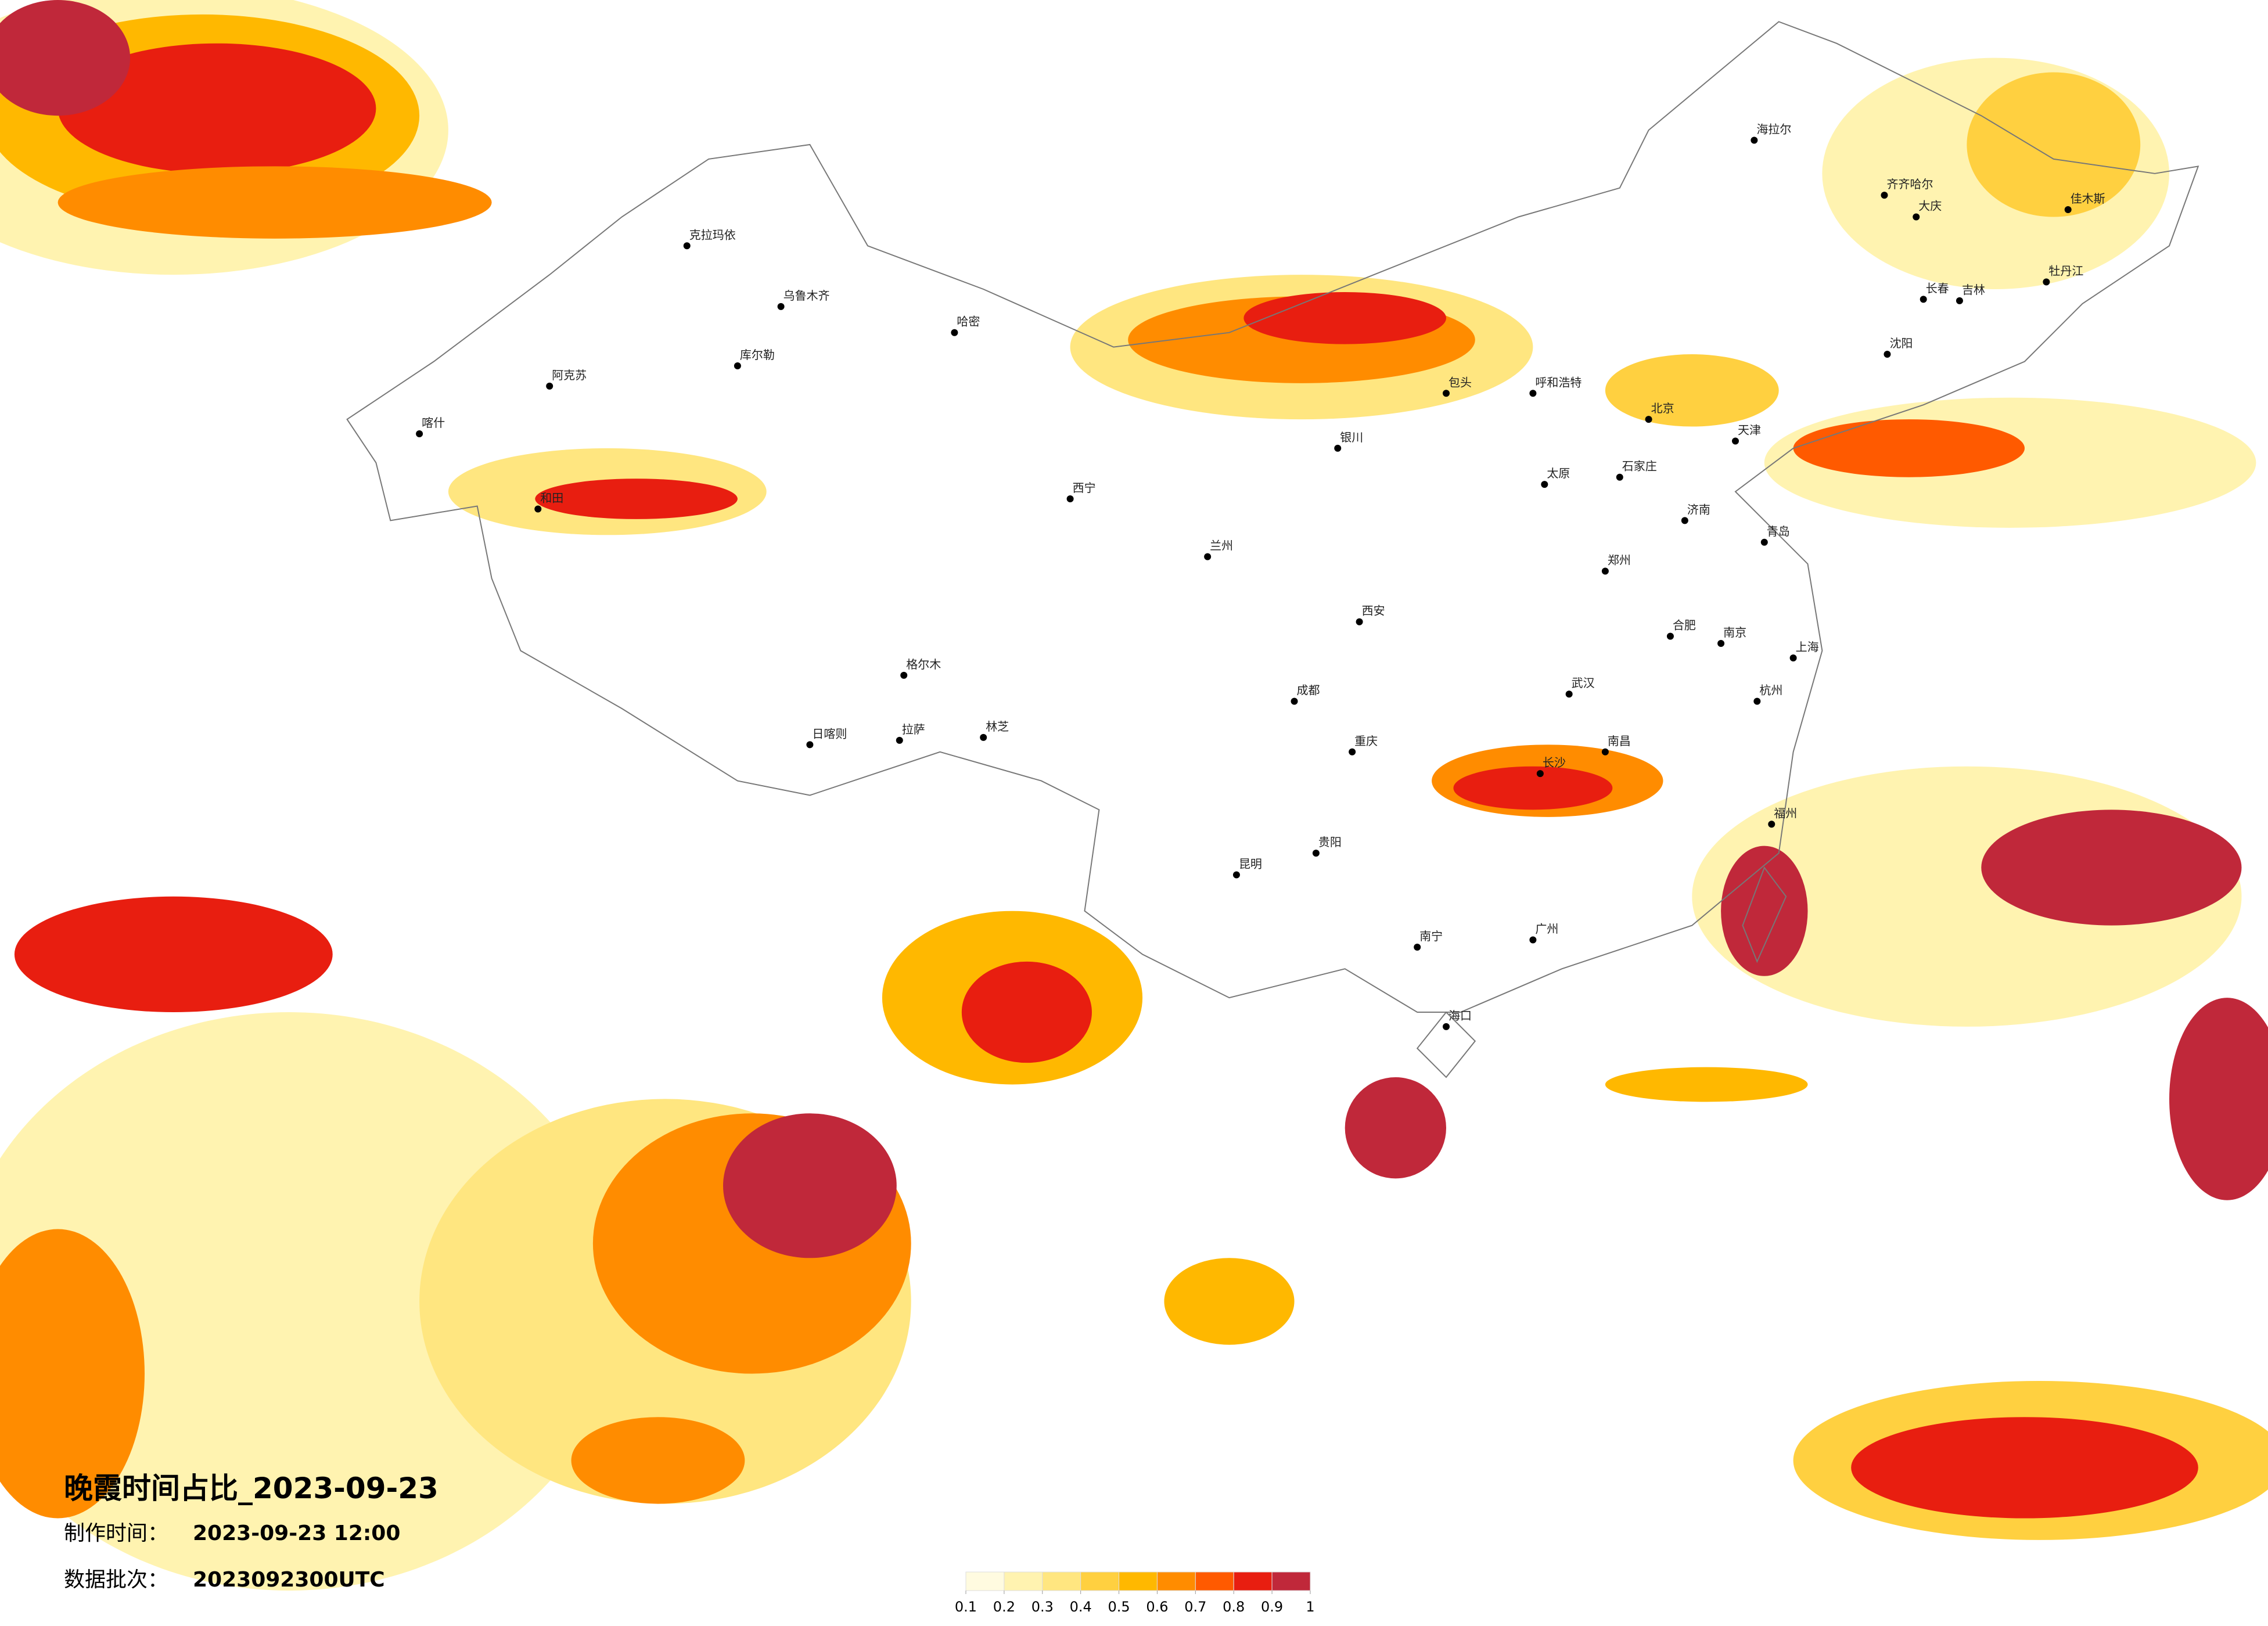  I want to click on city-label: 西安, so click(1373, 611).